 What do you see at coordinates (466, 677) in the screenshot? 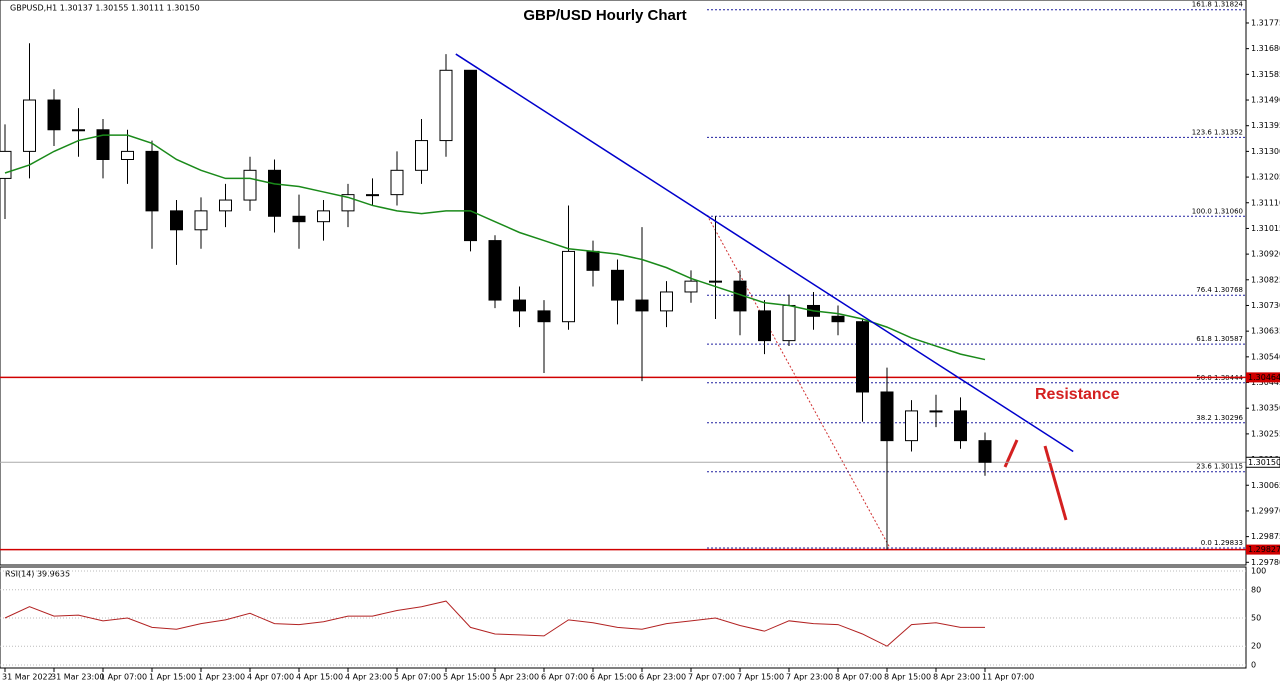
I see `x-tick-label: 5 Apr 15:00` at bounding box center [466, 677].